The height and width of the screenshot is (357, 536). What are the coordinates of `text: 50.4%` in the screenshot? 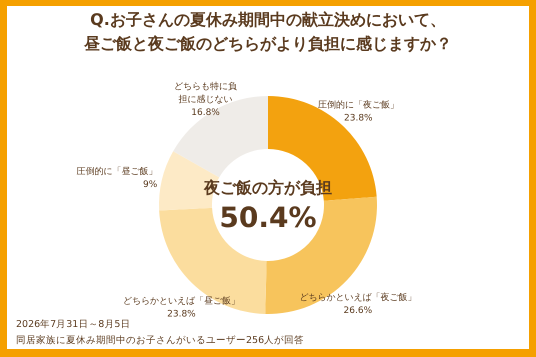 It's located at (268, 217).